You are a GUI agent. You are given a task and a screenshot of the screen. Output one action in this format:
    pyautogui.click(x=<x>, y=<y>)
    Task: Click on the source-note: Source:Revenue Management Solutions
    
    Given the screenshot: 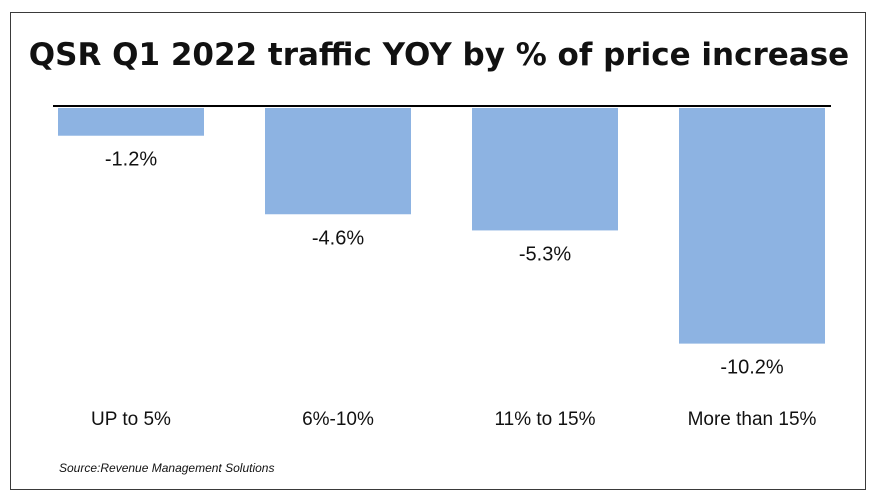 What is the action you would take?
    pyautogui.click(x=167, y=468)
    